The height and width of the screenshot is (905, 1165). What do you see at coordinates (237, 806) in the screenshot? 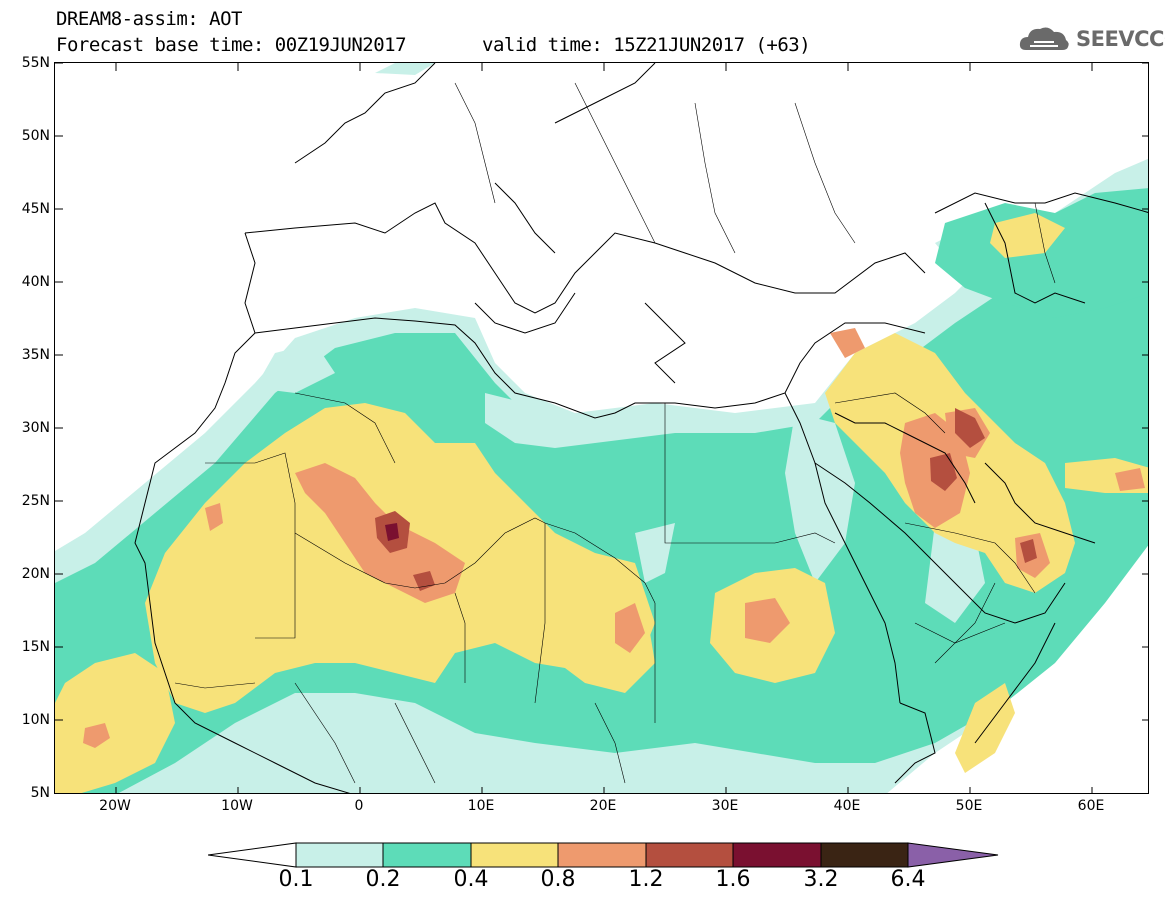
I see `lon-label: 10W` at bounding box center [237, 806].